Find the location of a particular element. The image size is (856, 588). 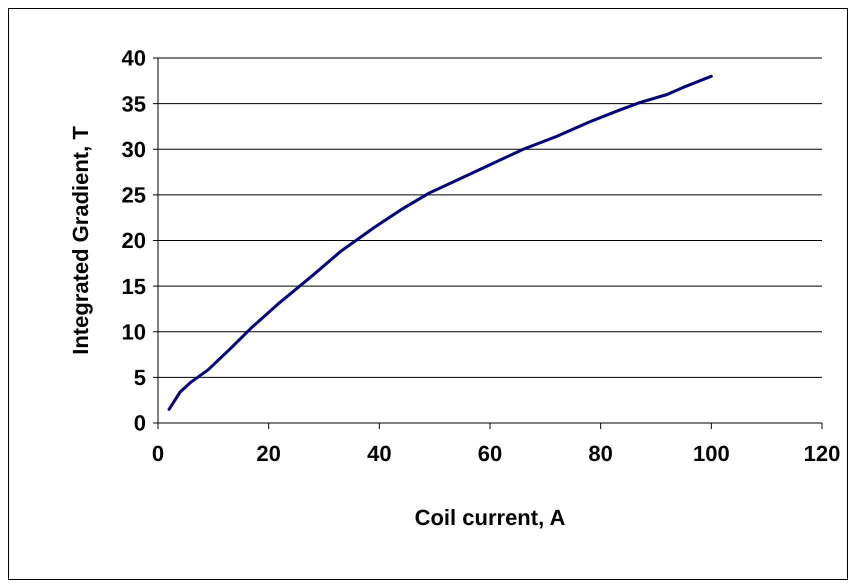

x-tick-label: 80 is located at coordinates (600, 453).